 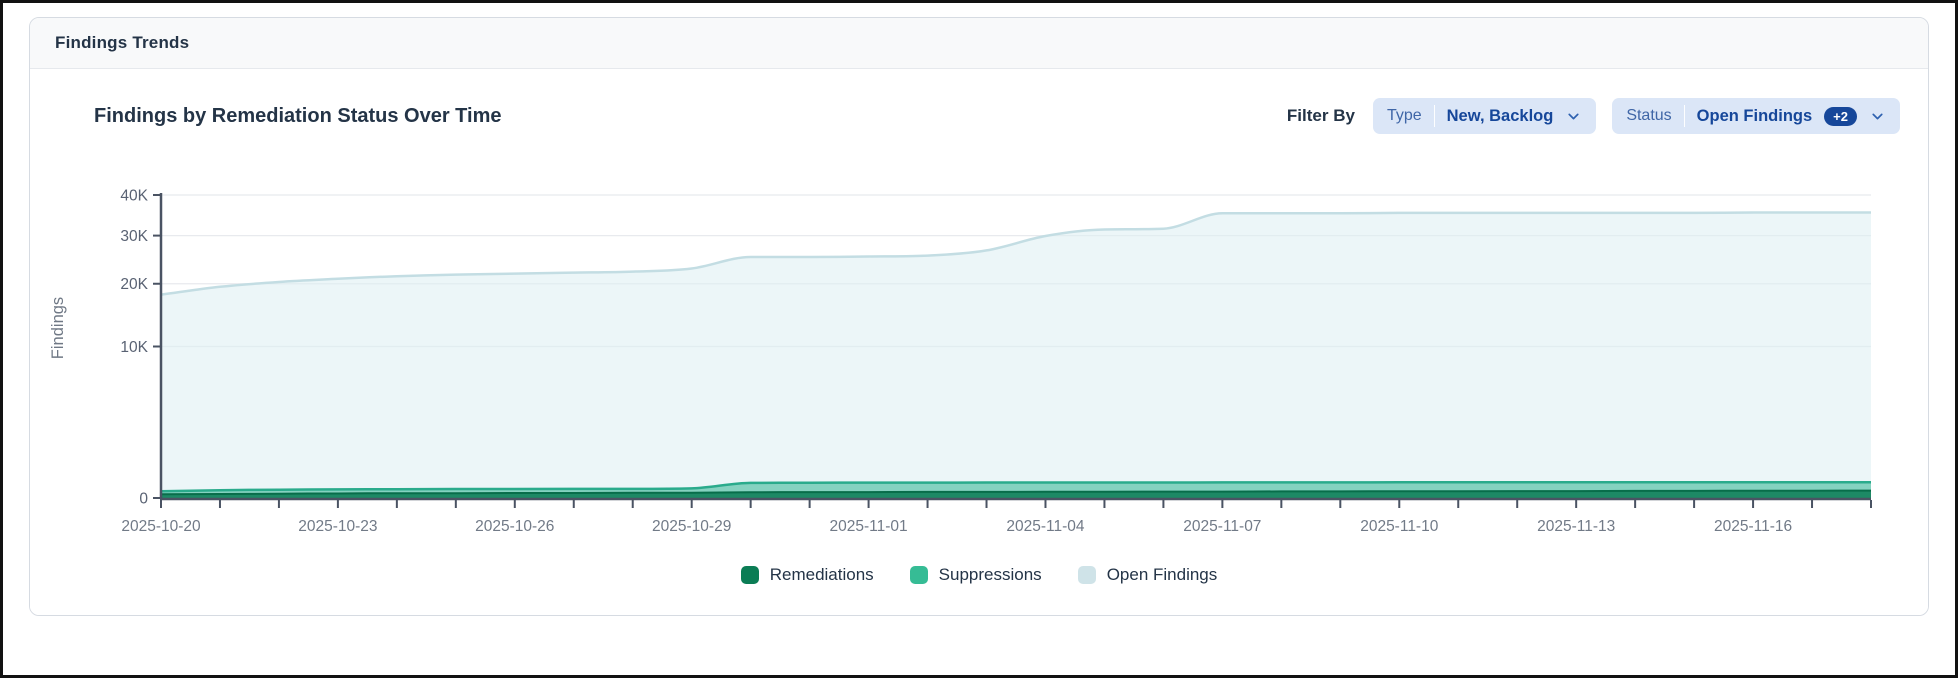 What do you see at coordinates (337, 526) in the screenshot?
I see `x-tick-label: 2025-10-23` at bounding box center [337, 526].